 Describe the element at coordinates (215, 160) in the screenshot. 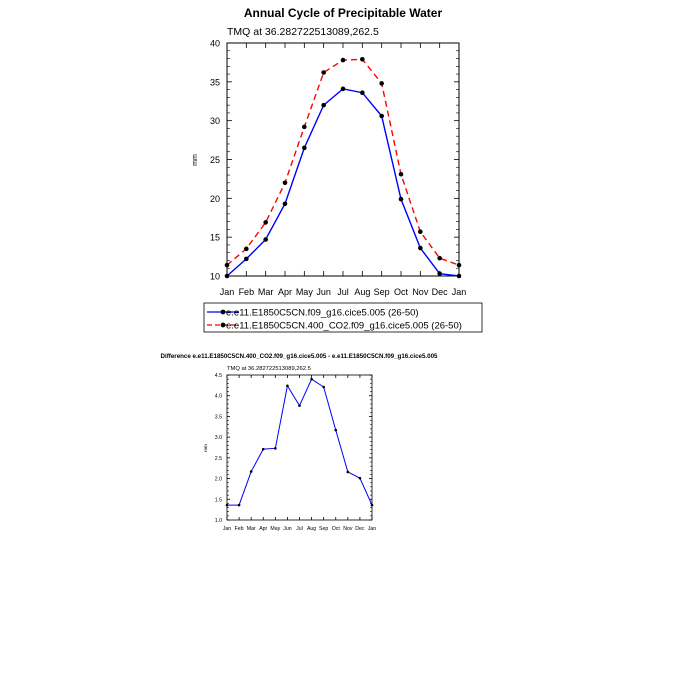

I see `y-tick-label: 25` at that location.